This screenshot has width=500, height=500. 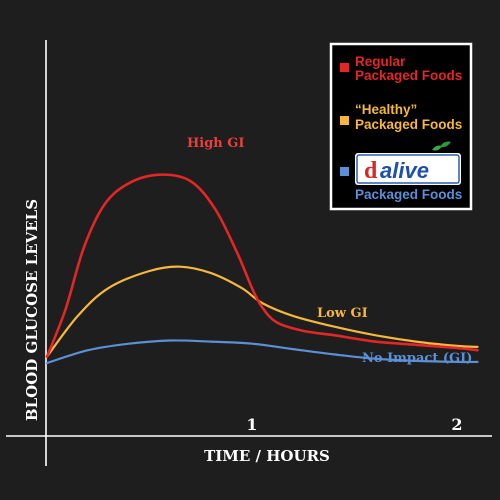 What do you see at coordinates (408, 75) in the screenshot?
I see `legend-label-regular-line2: Packaged Foods` at bounding box center [408, 75].